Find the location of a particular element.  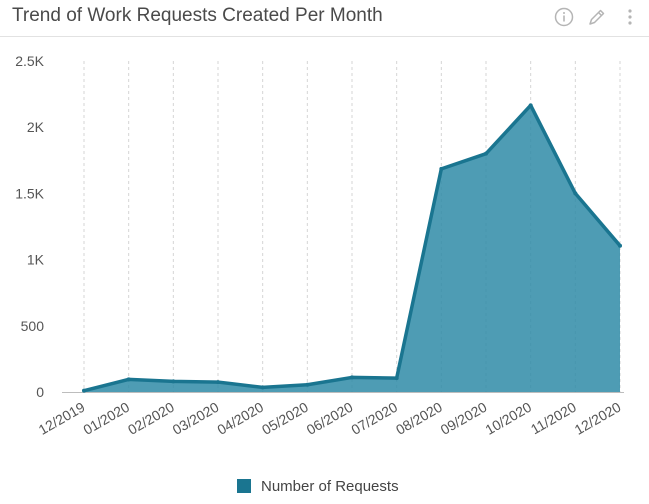

x-tick-label: 01/2020 is located at coordinates (106, 418).